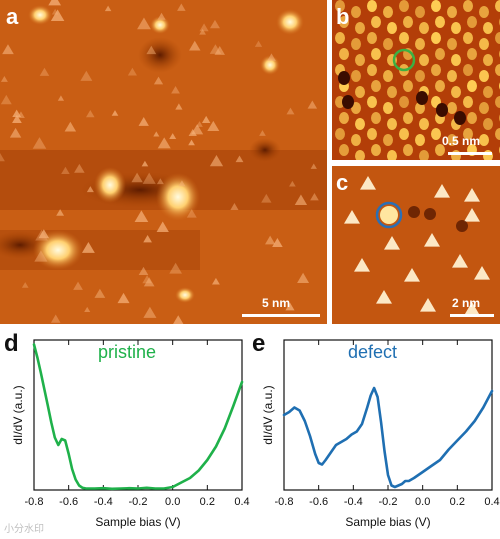  I want to click on stm-image-c-defects, so click(417, 246).